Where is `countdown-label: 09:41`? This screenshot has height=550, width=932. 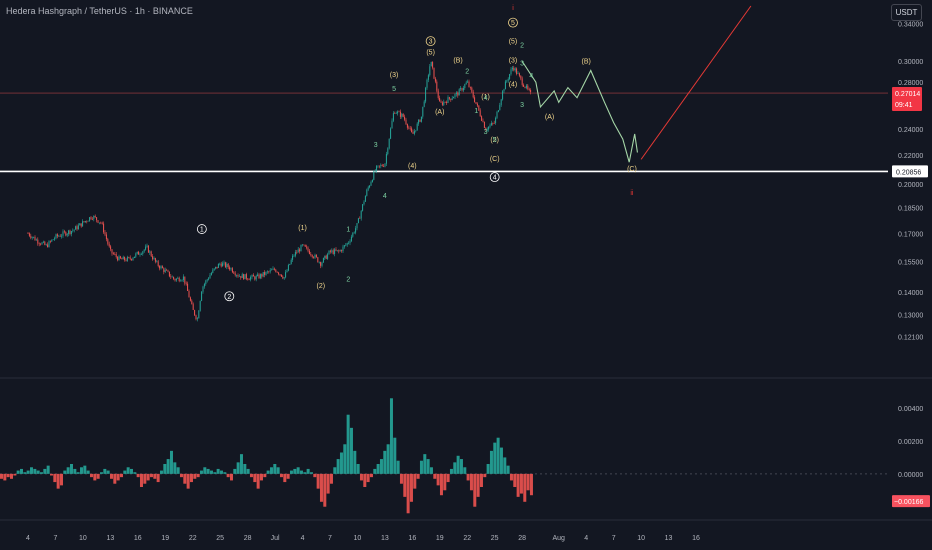
countdown-label: 09:41 is located at coordinates (904, 105).